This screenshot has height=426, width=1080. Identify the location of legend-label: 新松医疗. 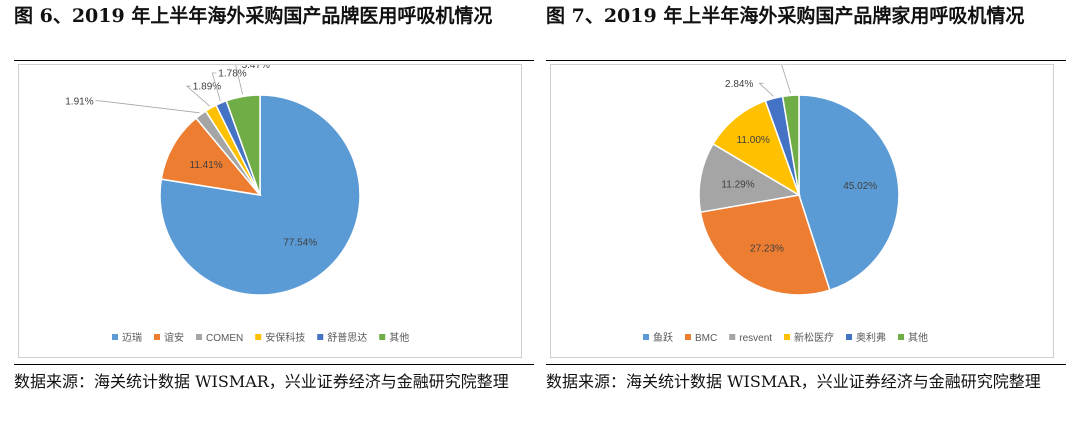
(814, 337).